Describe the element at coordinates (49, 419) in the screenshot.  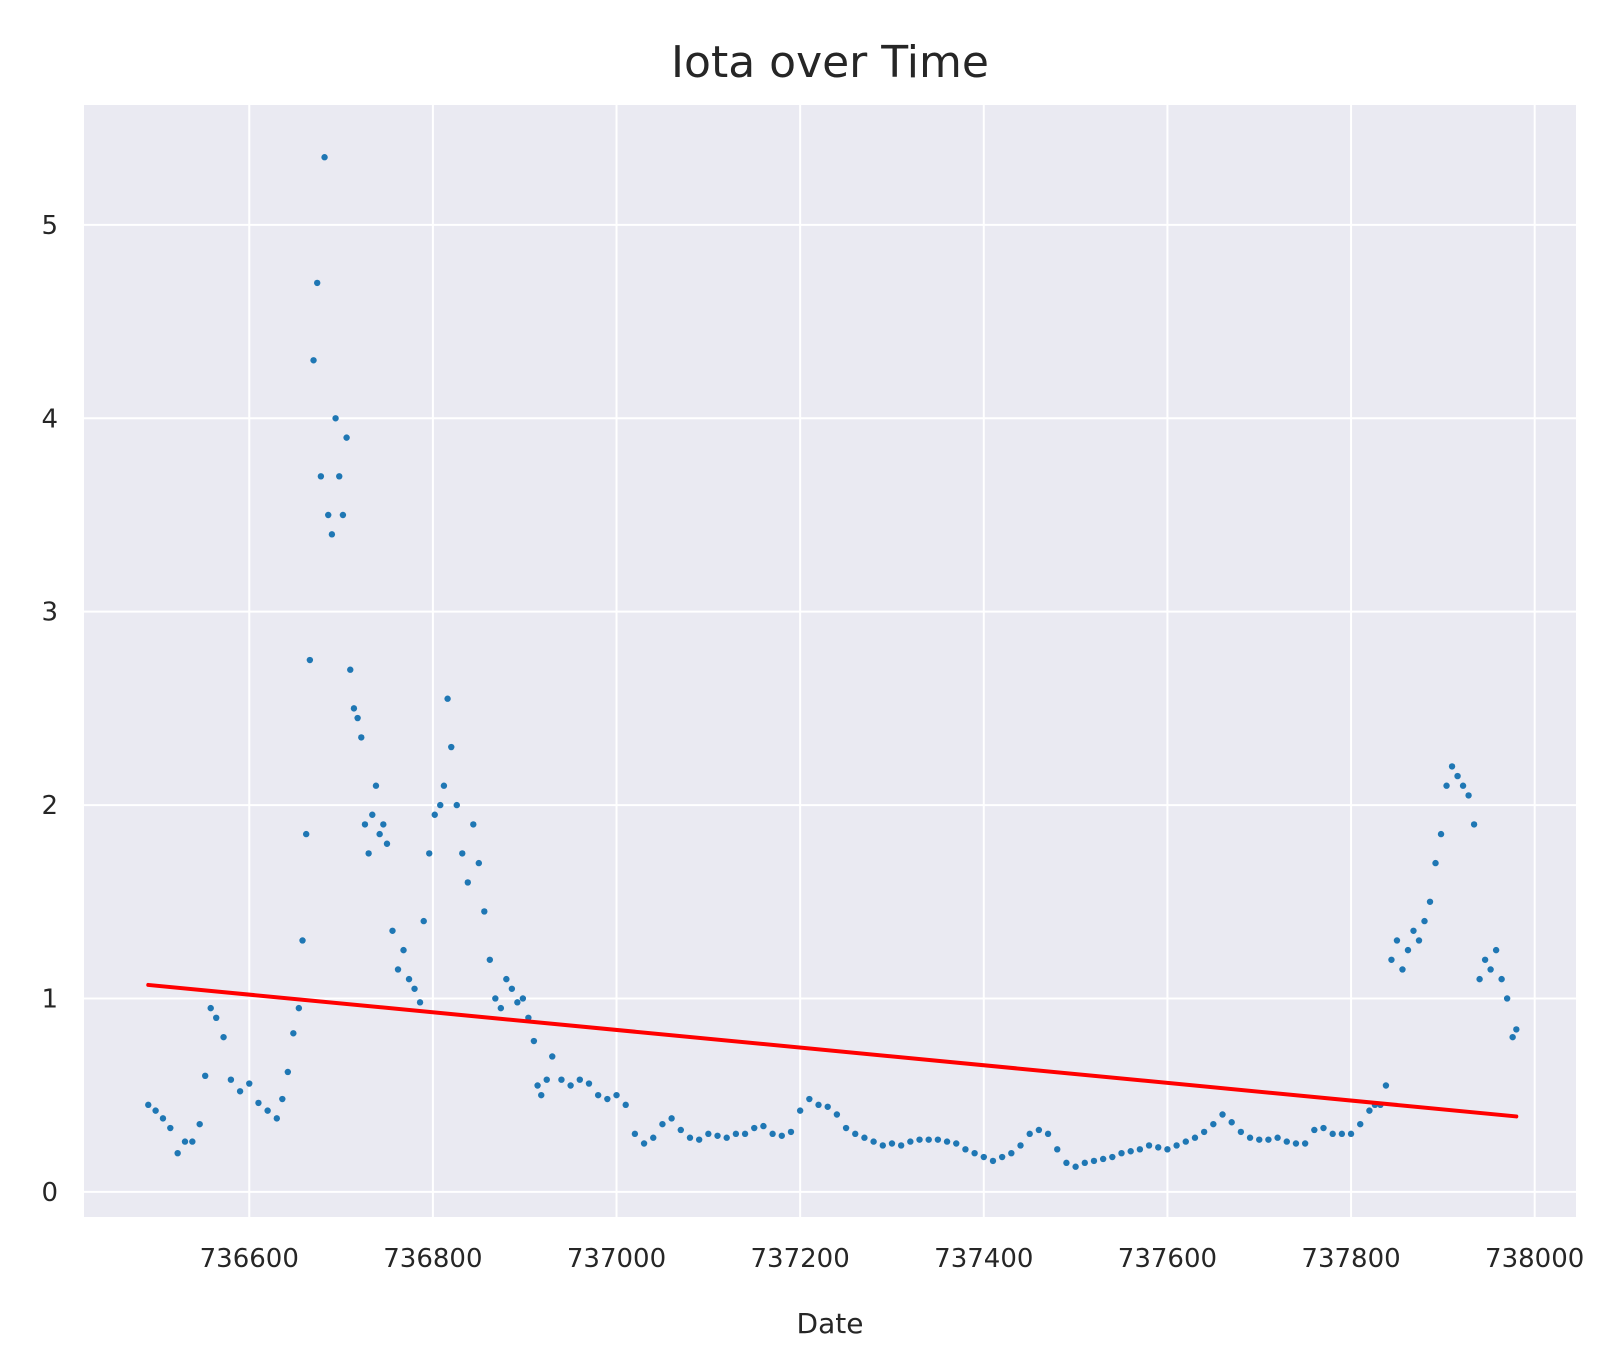
I see `y-tick-label: 4` at that location.